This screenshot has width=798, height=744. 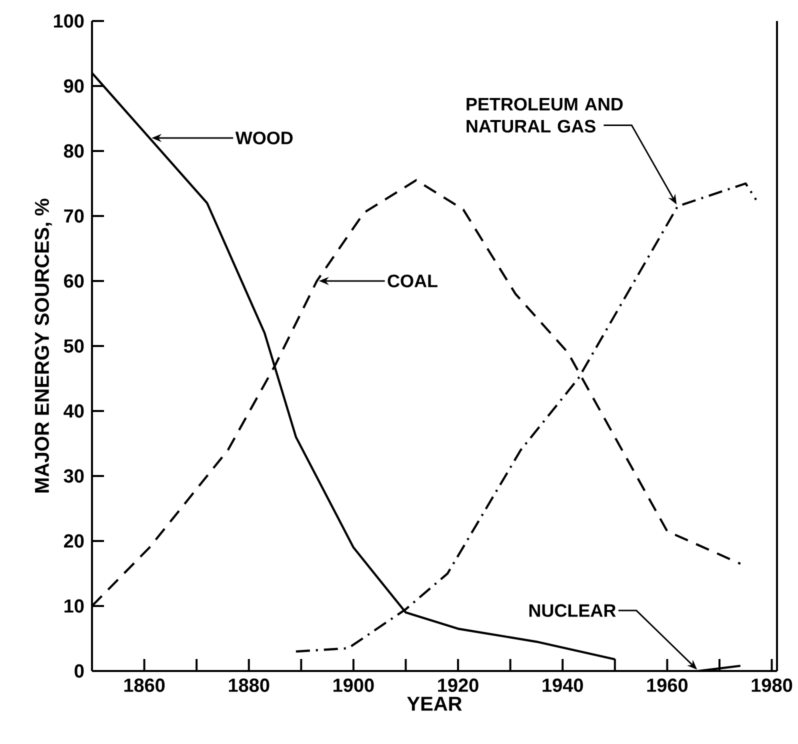 I want to click on y-tick-label: 70, so click(x=74, y=216).